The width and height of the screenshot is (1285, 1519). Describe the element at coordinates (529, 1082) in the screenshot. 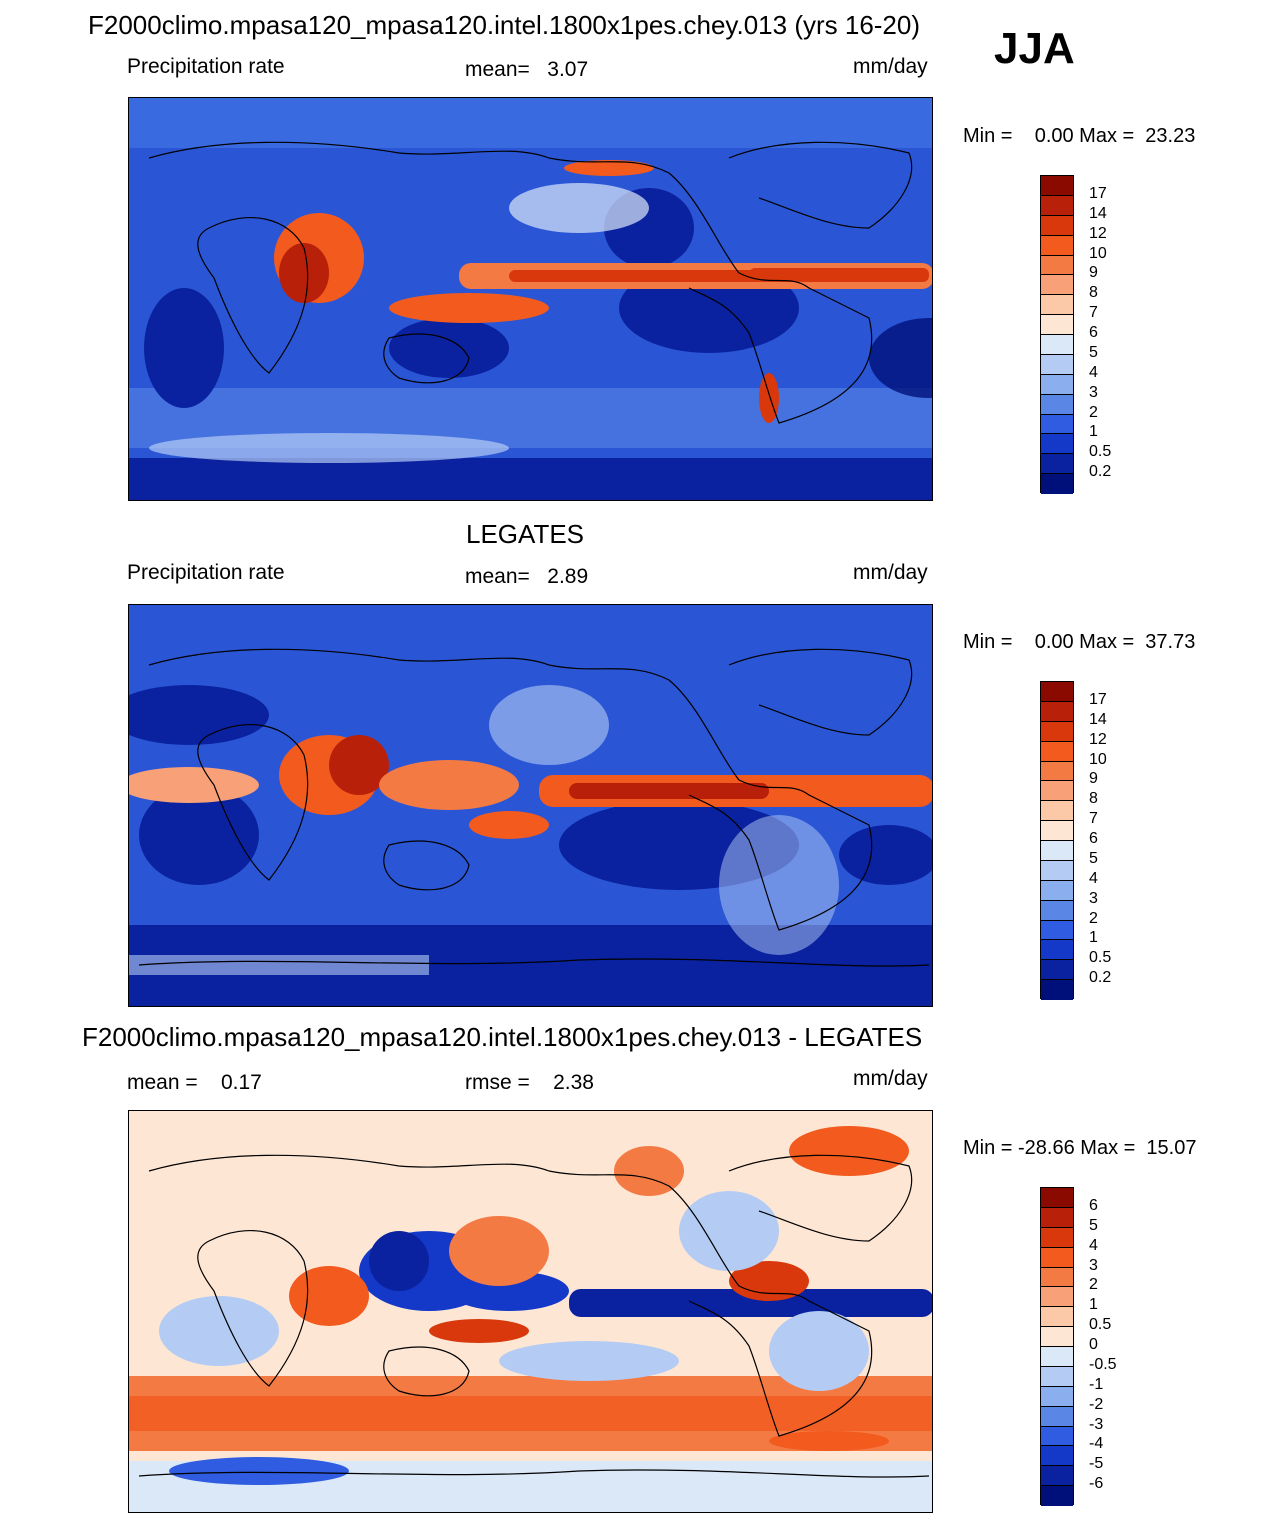

I see `panel3-rmse-label: rmse = 2.38` at that location.